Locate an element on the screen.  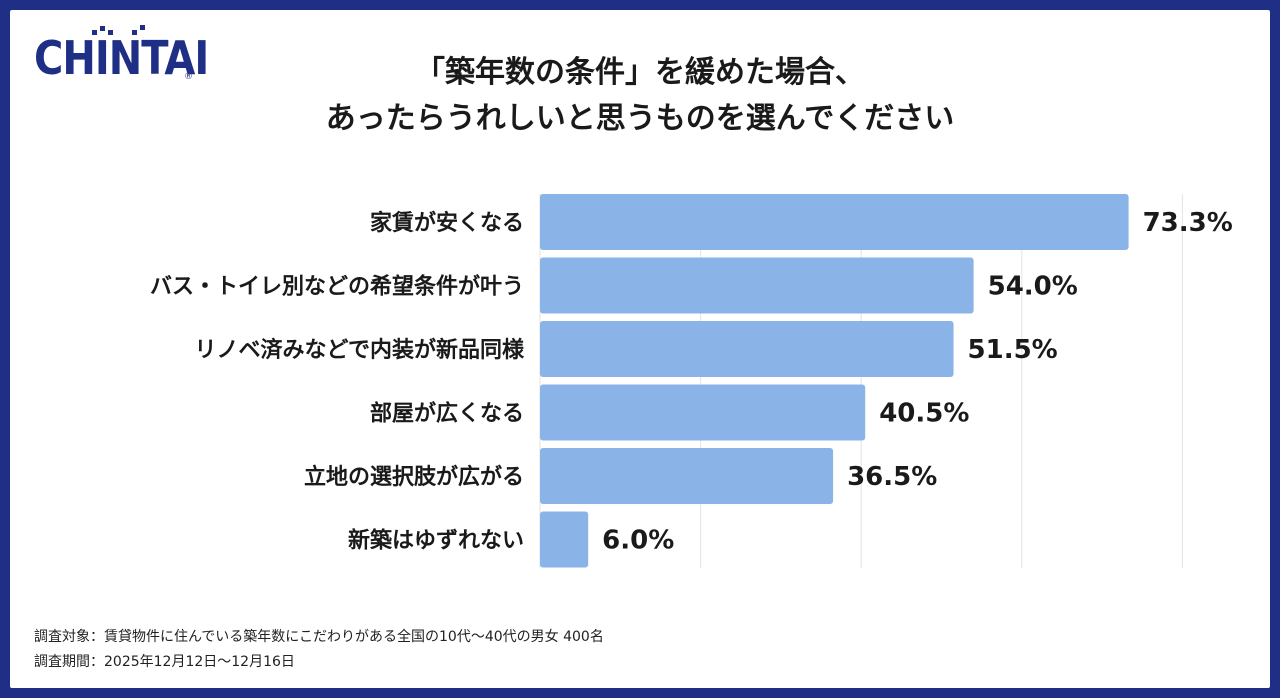
category-label: バス・トイレ別などの希望条件が叶う is located at coordinates (337, 287).